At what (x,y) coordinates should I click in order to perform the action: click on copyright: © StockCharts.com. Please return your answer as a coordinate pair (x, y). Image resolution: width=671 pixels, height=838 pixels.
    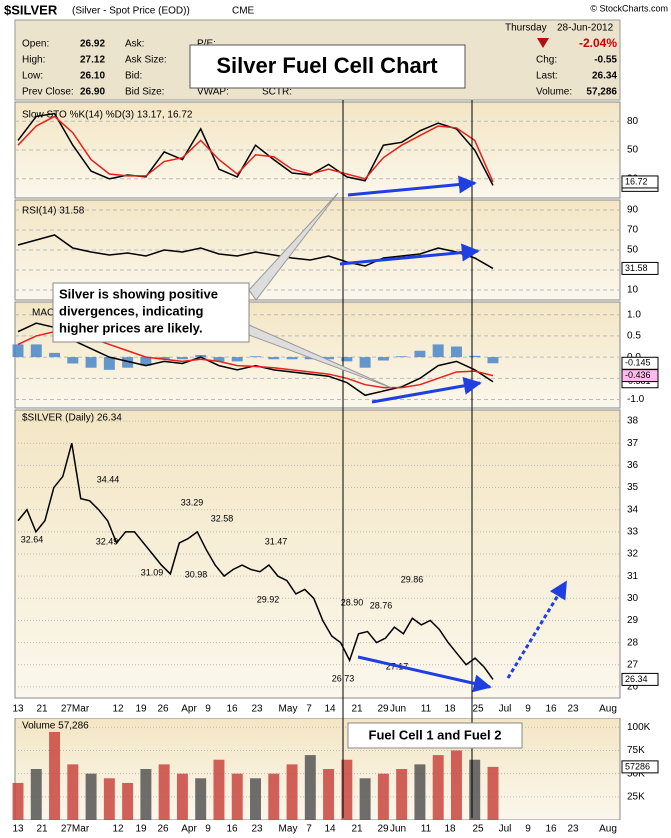
    Looking at the image, I should click on (629, 8).